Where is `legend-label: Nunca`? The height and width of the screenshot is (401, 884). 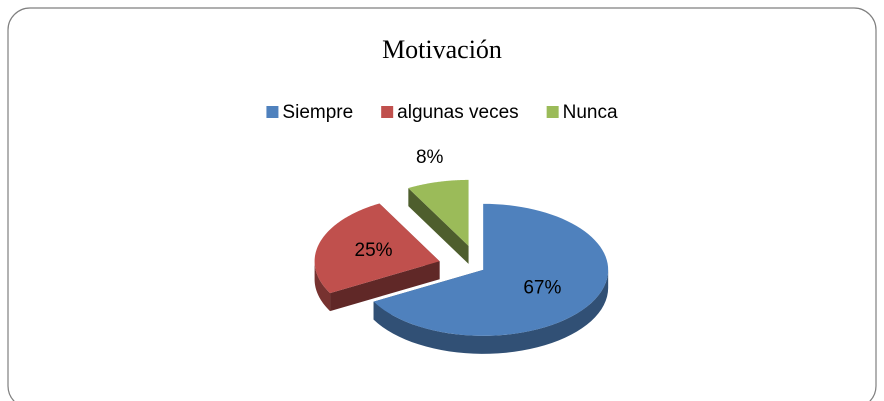
legend-label: Nunca is located at coordinates (590, 112).